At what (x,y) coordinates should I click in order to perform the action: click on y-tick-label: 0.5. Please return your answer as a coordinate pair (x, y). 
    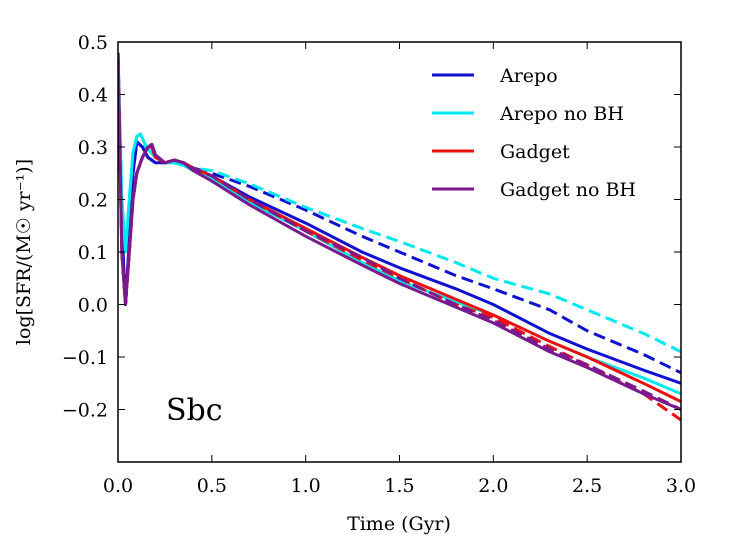
    Looking at the image, I should click on (93, 43).